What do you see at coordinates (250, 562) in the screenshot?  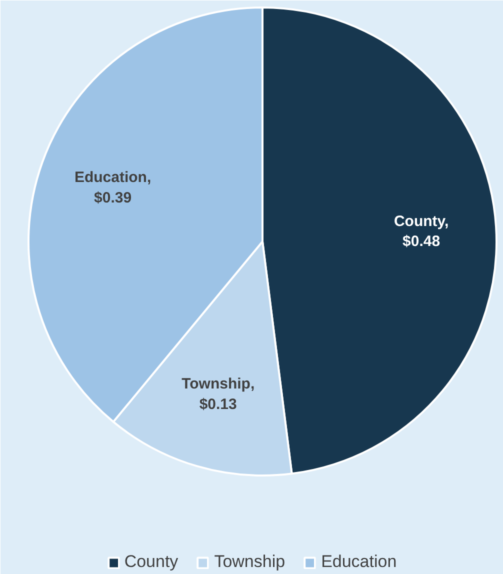 I see `legend-label: Township` at bounding box center [250, 562].